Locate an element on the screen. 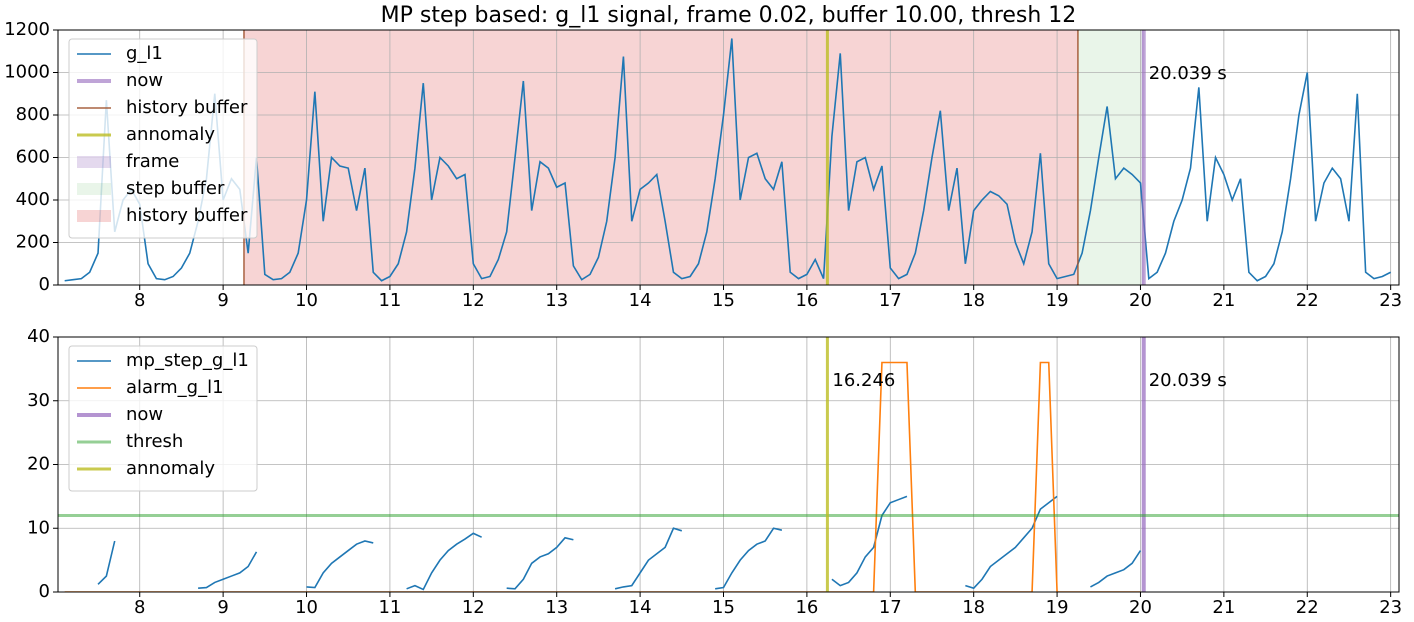  y-tick-label: 200 is located at coordinates (33, 242).